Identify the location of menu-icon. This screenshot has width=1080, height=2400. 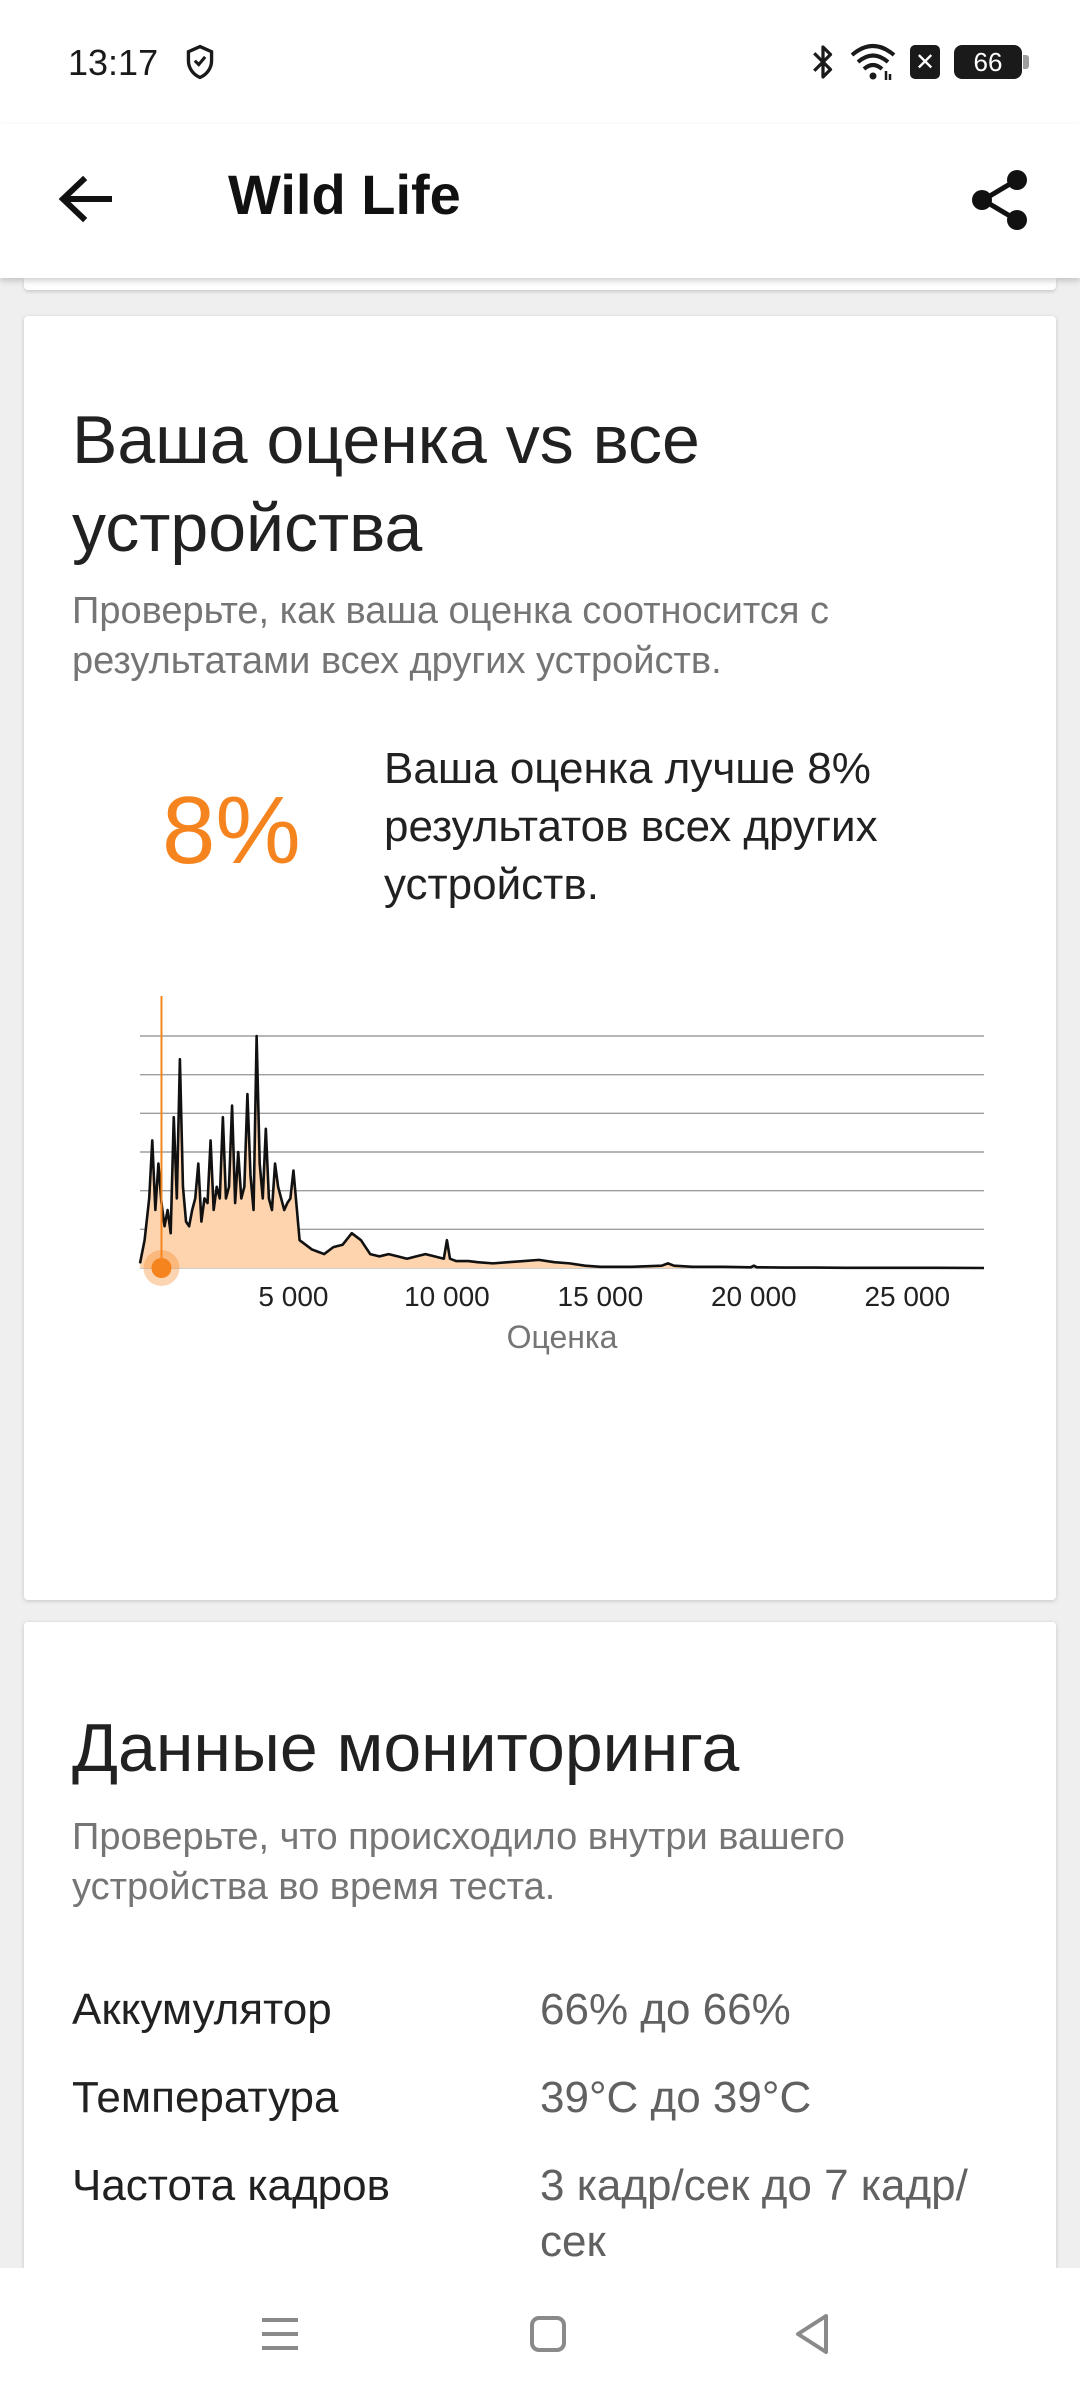
(280, 2334).